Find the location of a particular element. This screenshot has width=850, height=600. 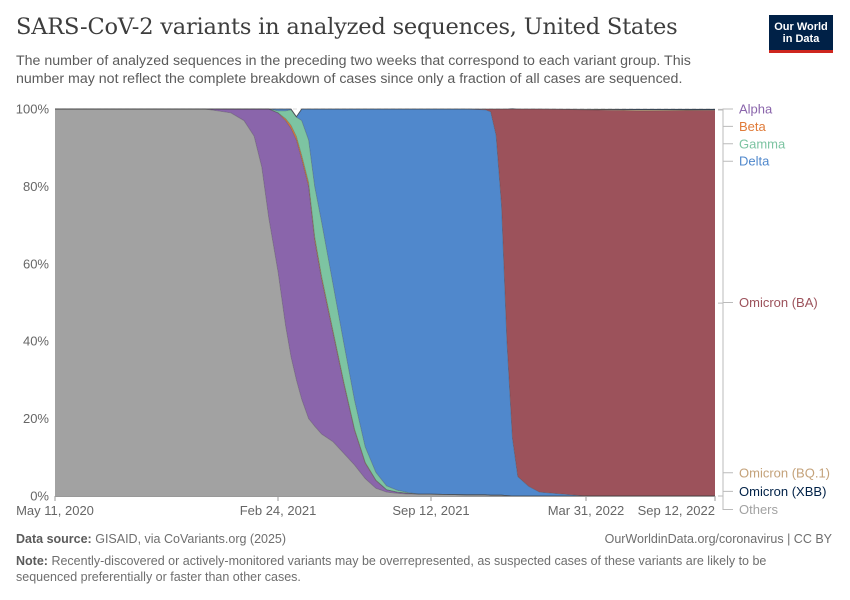

boundary-omicron-ba is located at coordinates (385, 113).